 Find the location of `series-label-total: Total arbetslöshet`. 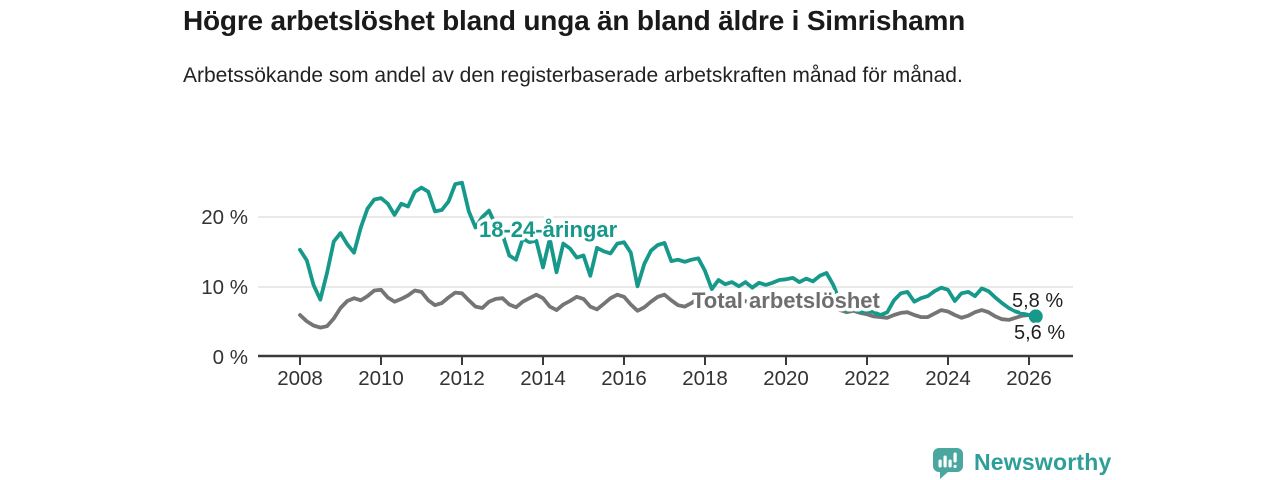

series-label-total: Total arbetslöshet is located at coordinates (786, 300).